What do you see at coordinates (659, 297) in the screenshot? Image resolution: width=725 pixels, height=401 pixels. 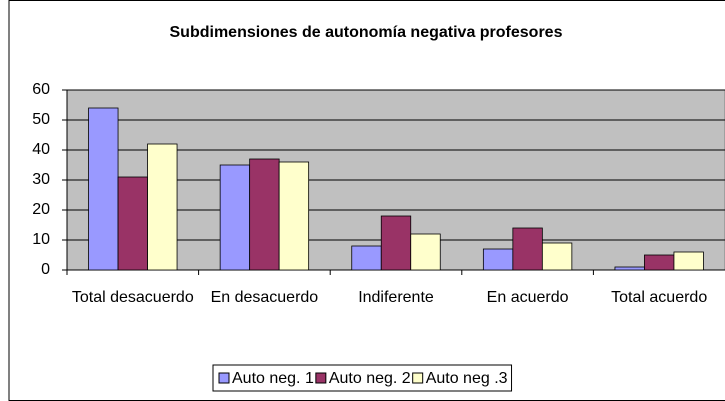 I see `x-tick-label: Total acuerdo` at bounding box center [659, 297].